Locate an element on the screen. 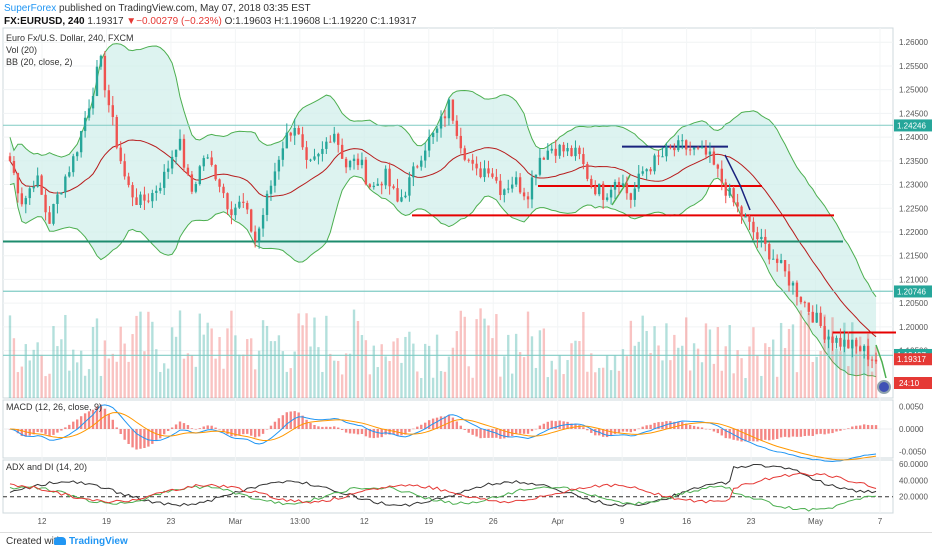 This screenshot has height=551, width=932. adx-line is located at coordinates (443, 485).